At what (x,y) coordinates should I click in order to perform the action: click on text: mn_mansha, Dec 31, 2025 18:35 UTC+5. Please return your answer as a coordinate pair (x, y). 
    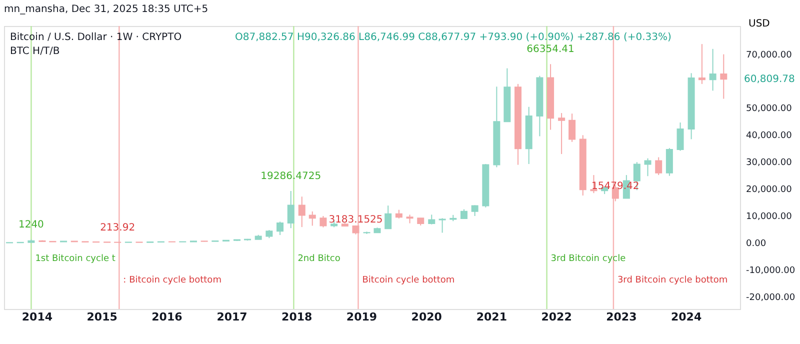
    Looking at the image, I should click on (106, 9).